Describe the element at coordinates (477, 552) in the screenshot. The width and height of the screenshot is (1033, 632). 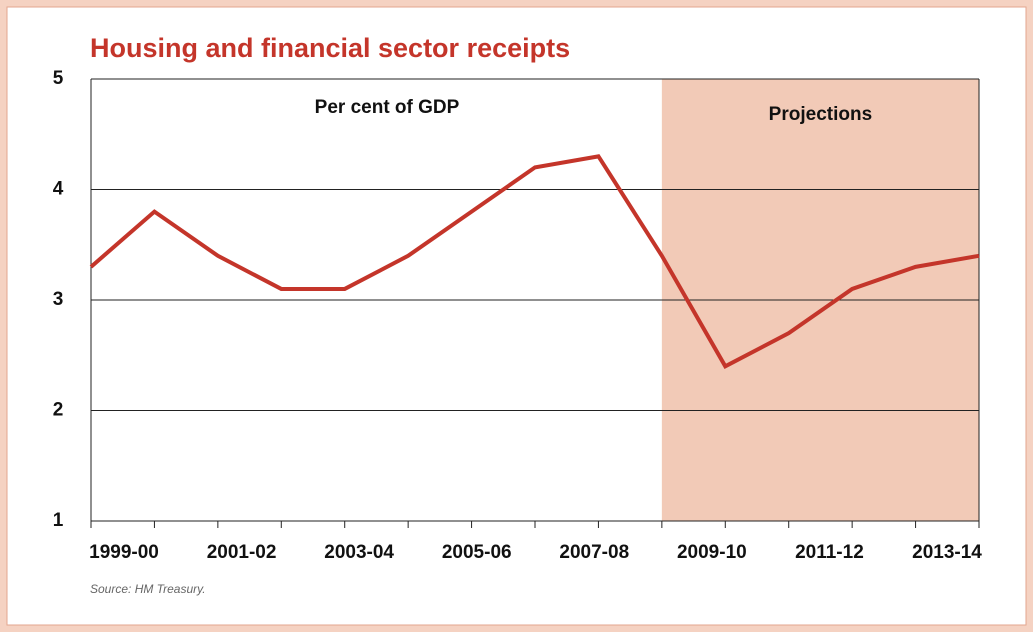
I see `x-tick-label: 2005-06` at that location.